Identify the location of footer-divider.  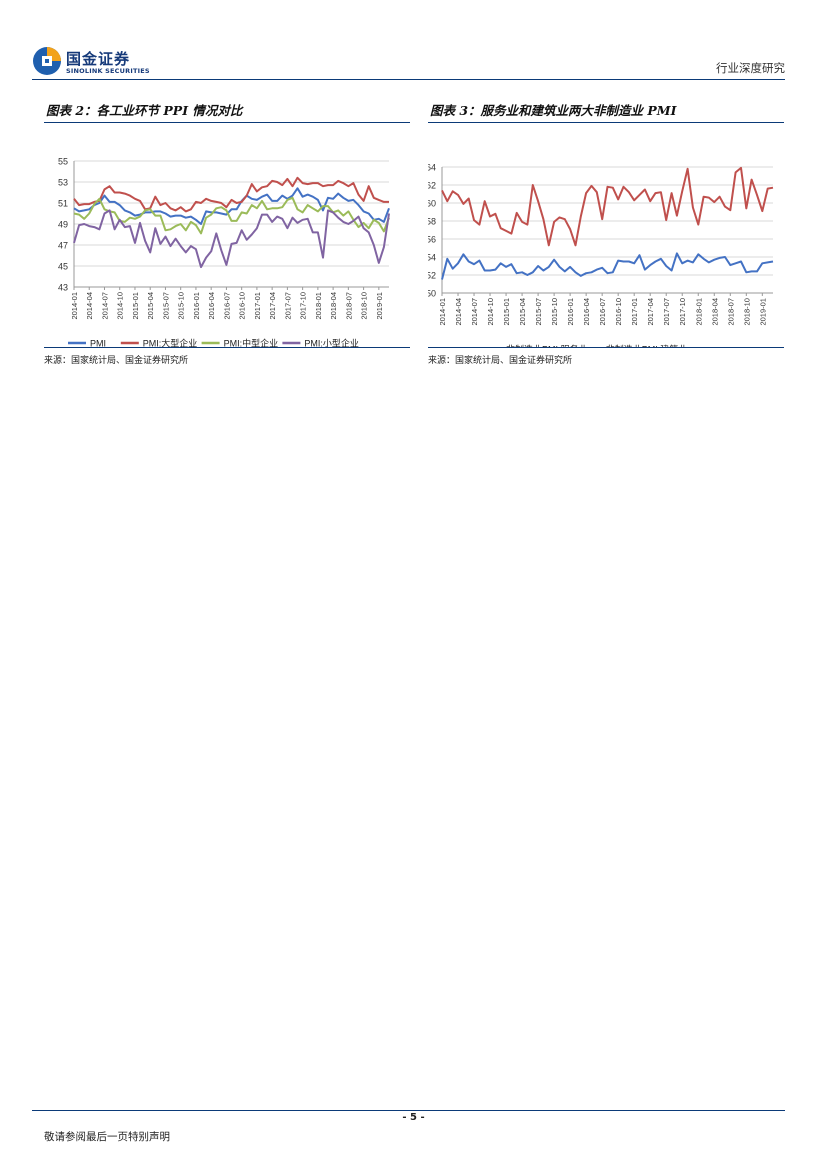
(408, 1110).